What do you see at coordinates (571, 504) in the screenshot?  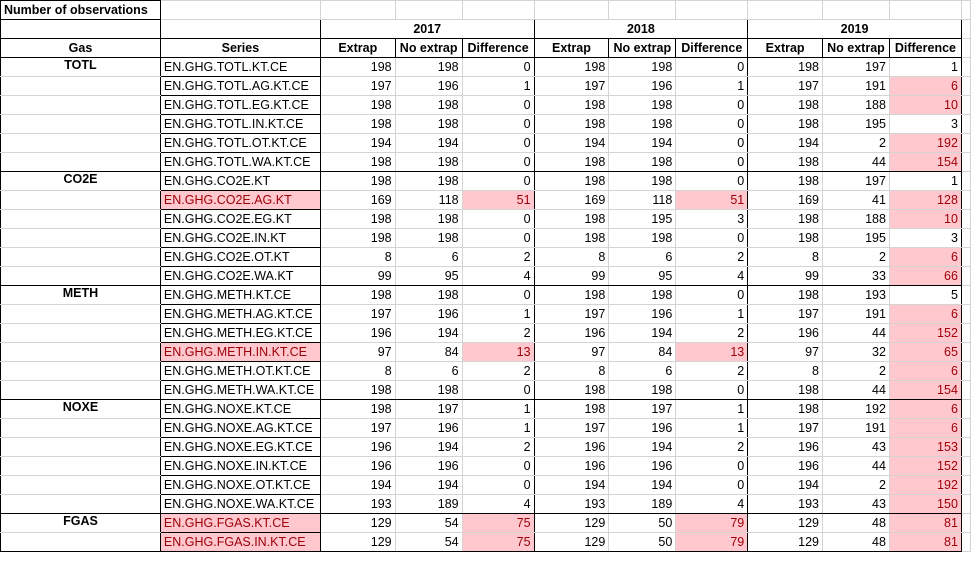 I see `extrap-2018-cell: 193` at bounding box center [571, 504].